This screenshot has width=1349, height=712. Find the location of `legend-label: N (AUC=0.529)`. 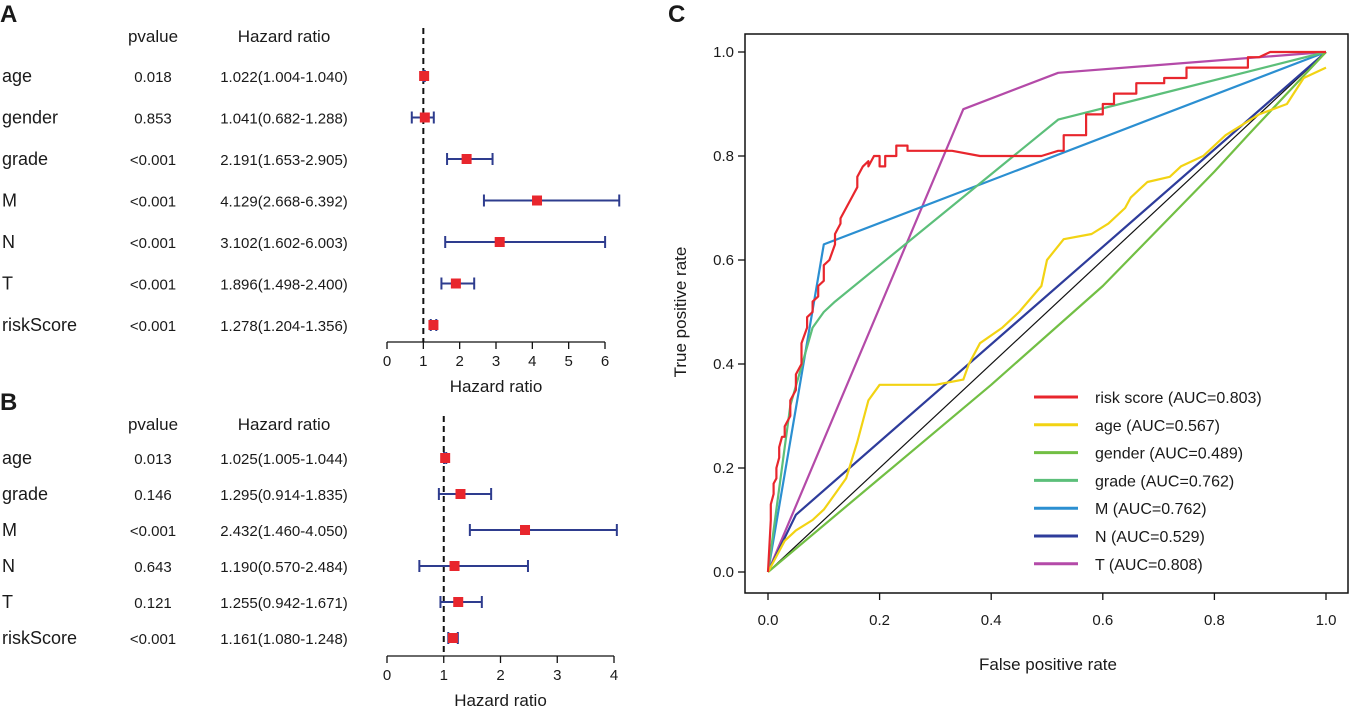

legend-label: N (AUC=0.529) is located at coordinates (1150, 537).